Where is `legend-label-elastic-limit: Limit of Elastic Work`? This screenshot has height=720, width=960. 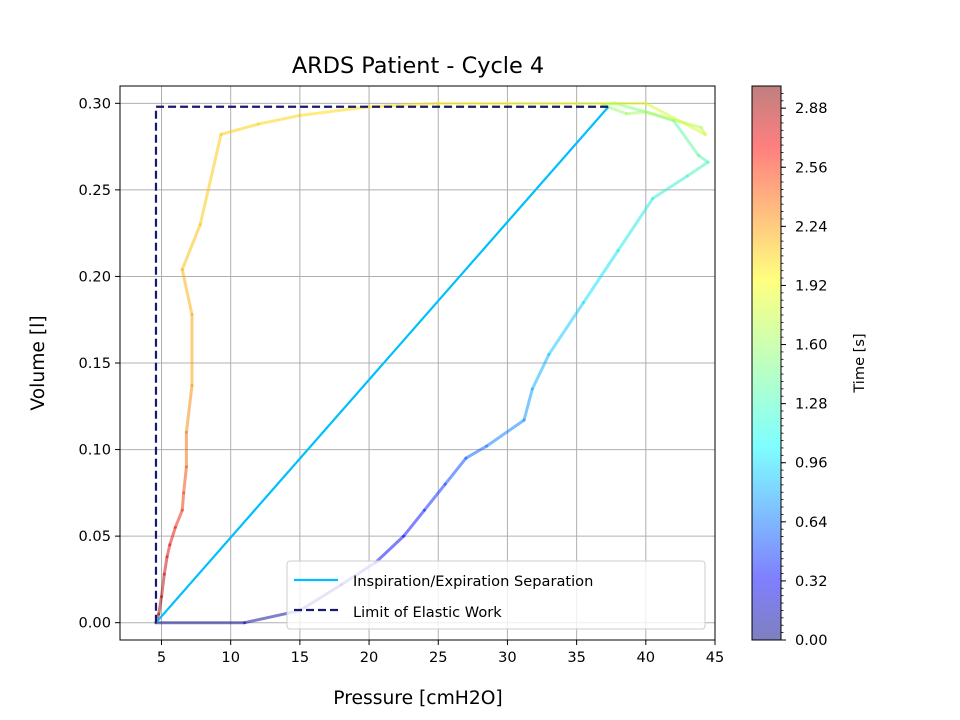
legend-label-elastic-limit: Limit of Elastic Work is located at coordinates (427, 612).